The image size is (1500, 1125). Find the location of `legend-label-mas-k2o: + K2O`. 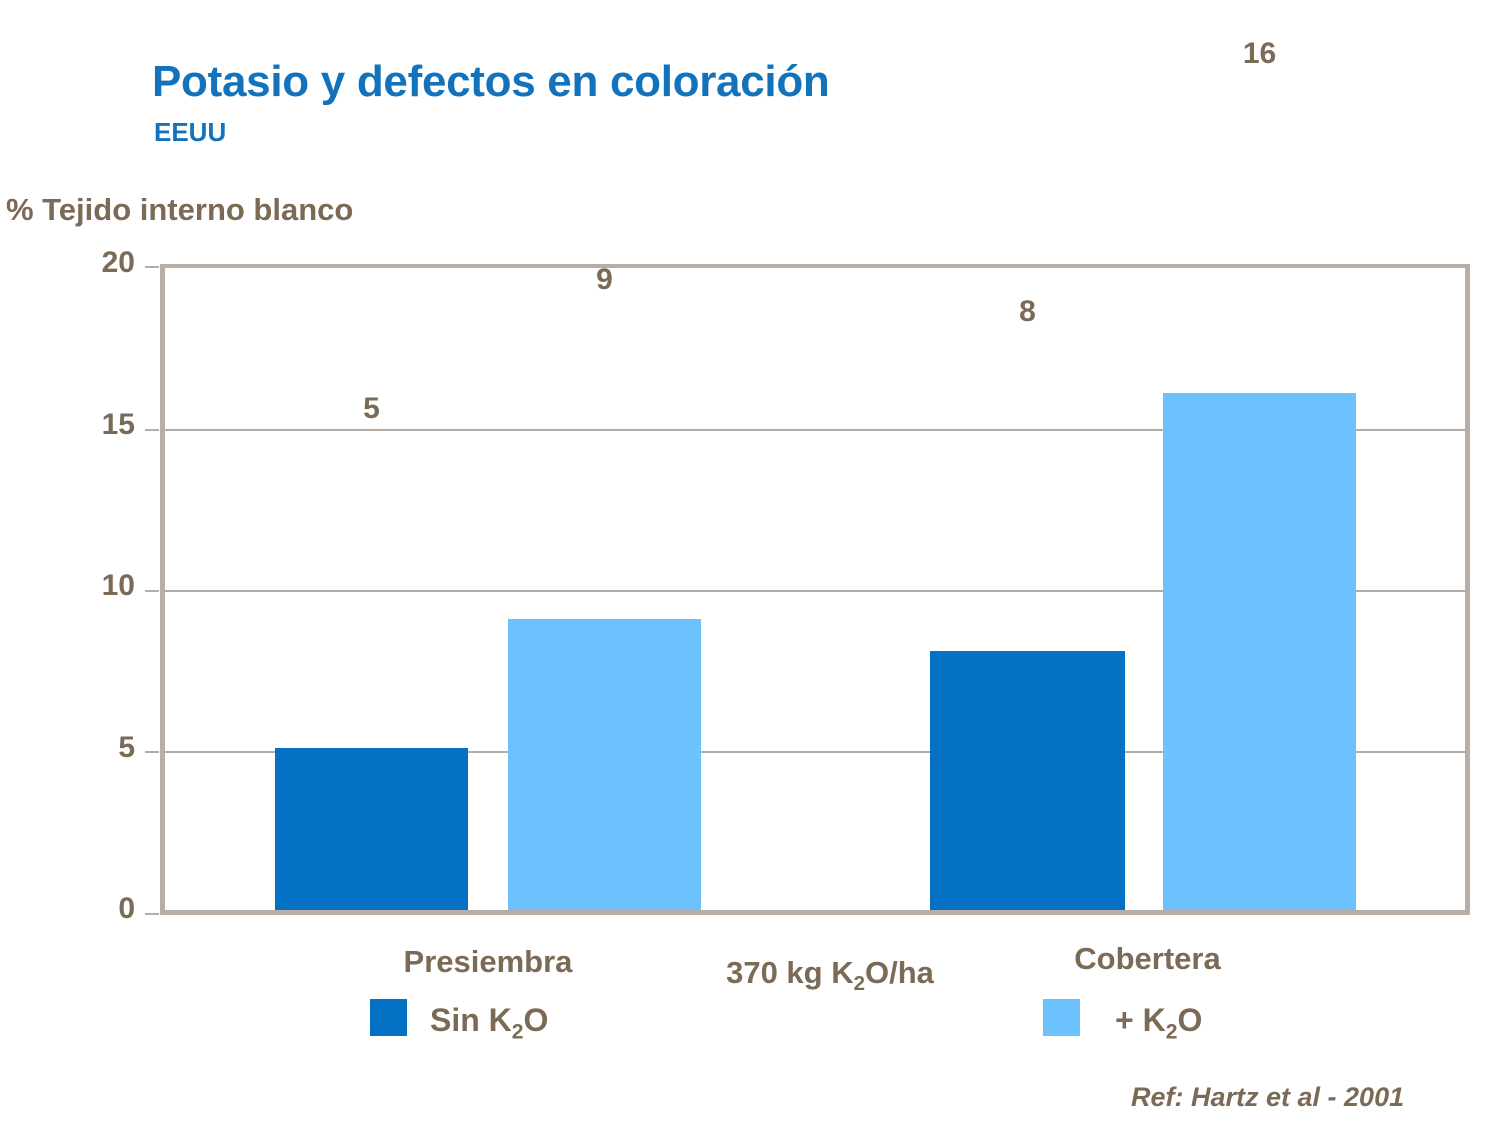

legend-label-mas-k2o: + K2O is located at coordinates (1159, 1023).